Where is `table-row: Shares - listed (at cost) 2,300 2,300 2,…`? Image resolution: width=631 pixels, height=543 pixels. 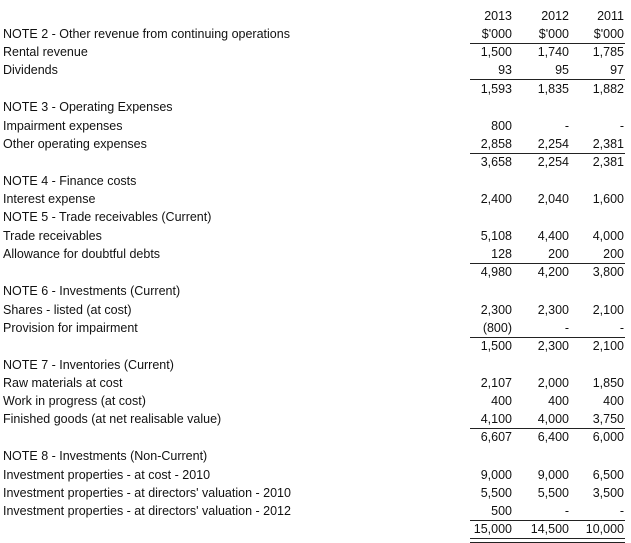 table-row: Shares - listed (at cost) 2,300 2,300 2,… is located at coordinates (315, 311).